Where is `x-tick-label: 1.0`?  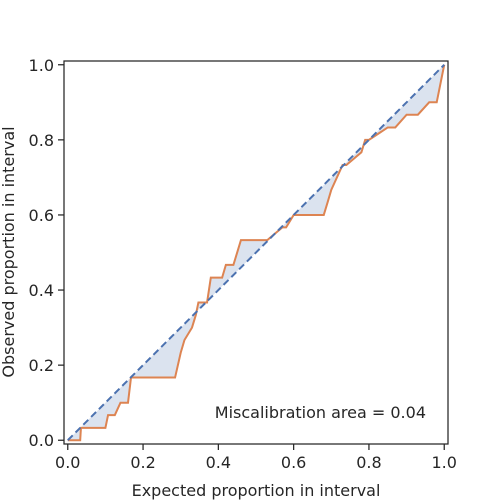
x-tick-label: 1.0 is located at coordinates (444, 462).